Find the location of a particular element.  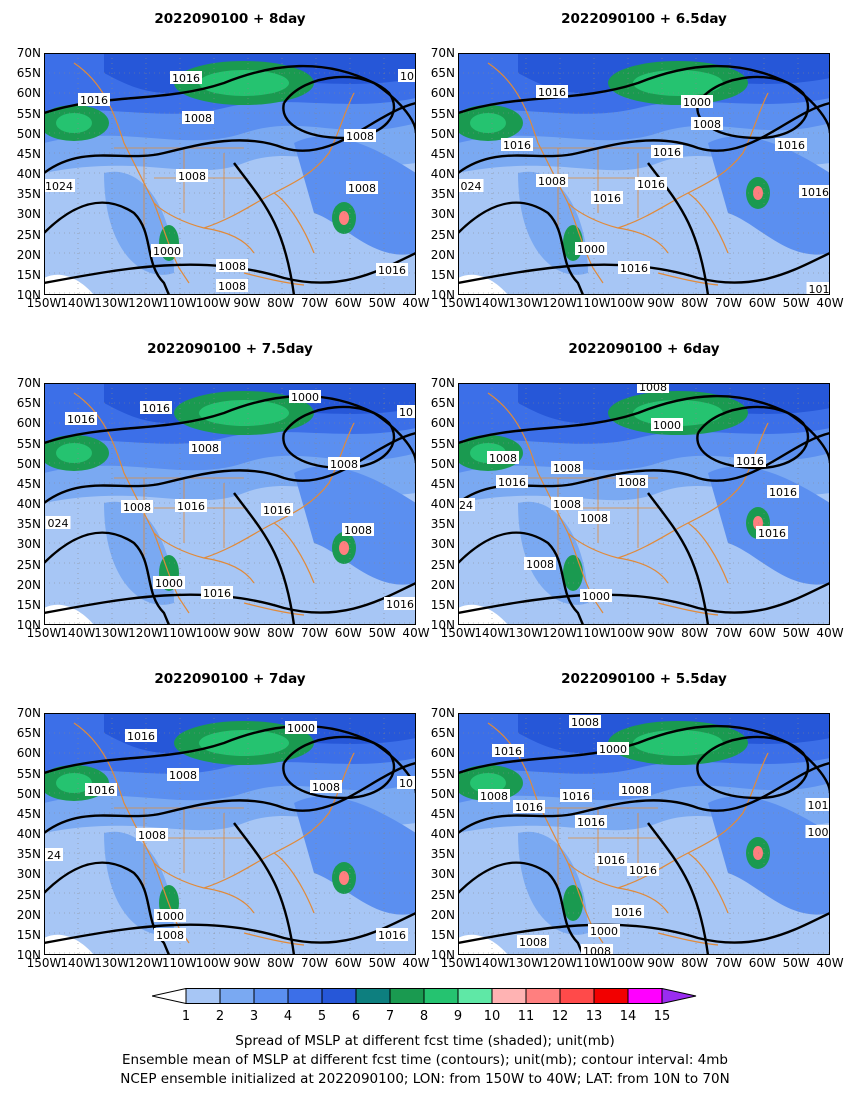

longitude-tick-label: 130W is located at coordinates (112, 633).